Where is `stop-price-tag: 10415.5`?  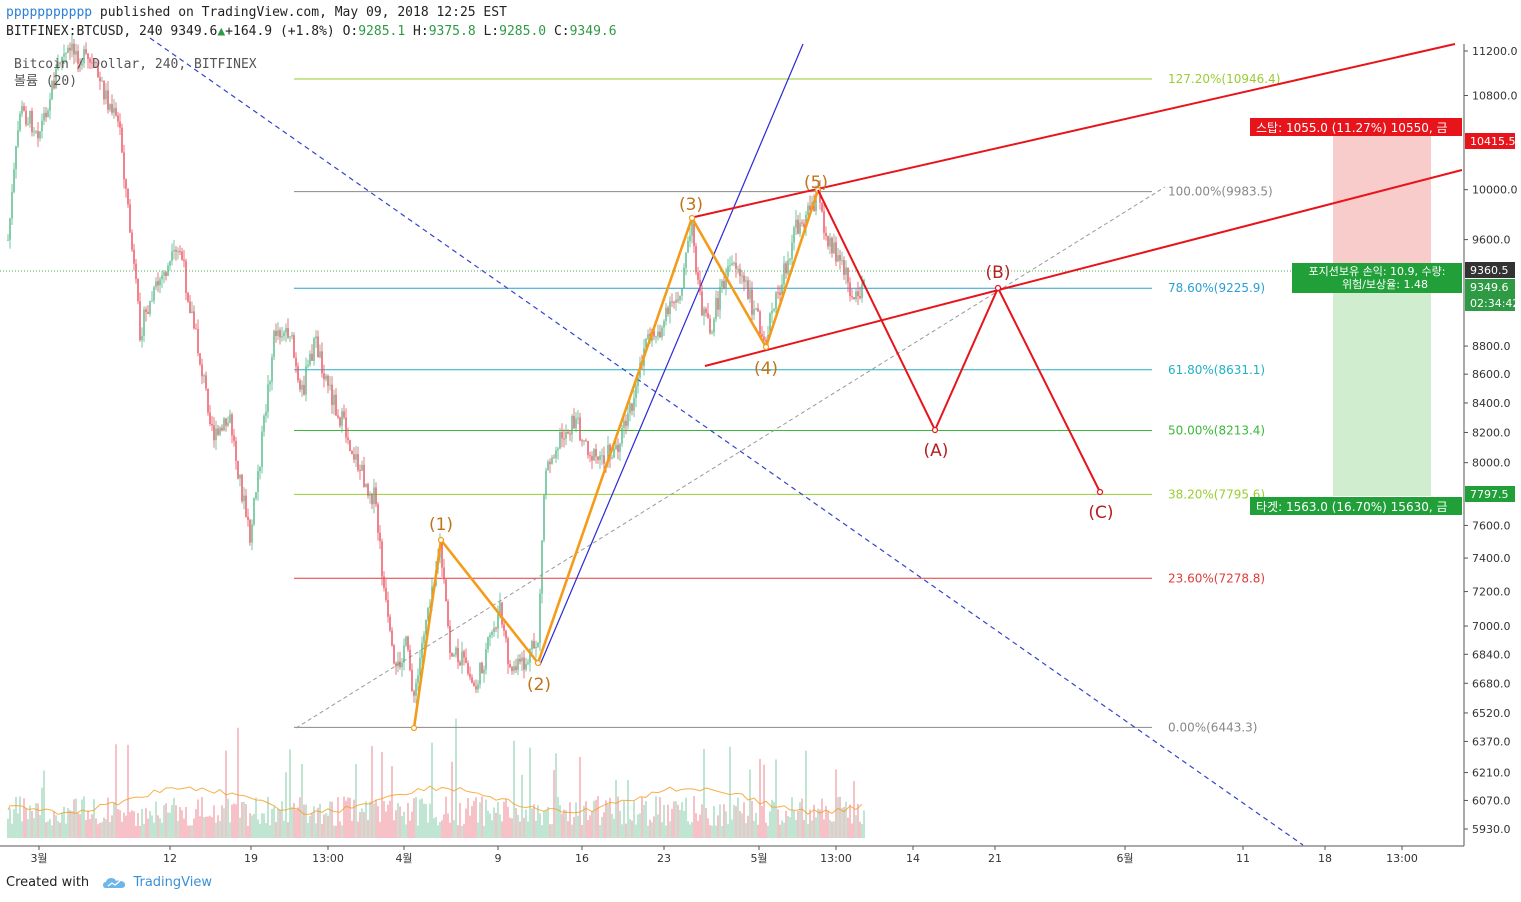
stop-price-tag: 10415.5 is located at coordinates (1493, 141).